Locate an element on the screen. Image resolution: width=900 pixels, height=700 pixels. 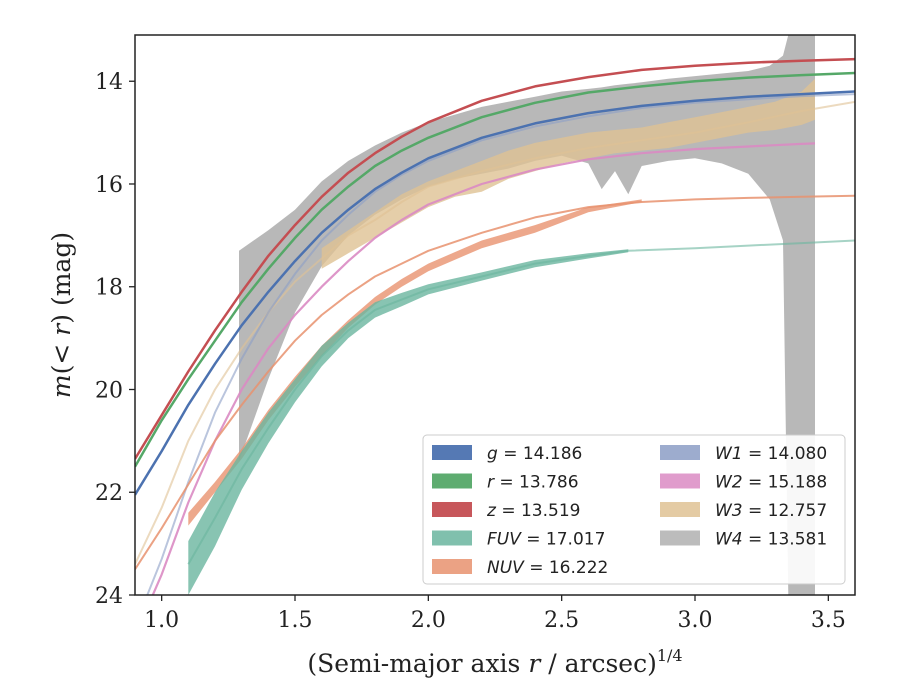
x-axis-ticks: 1.0 1.5 2.0 2.5 3.0 3.5 is located at coordinates (495, 614).